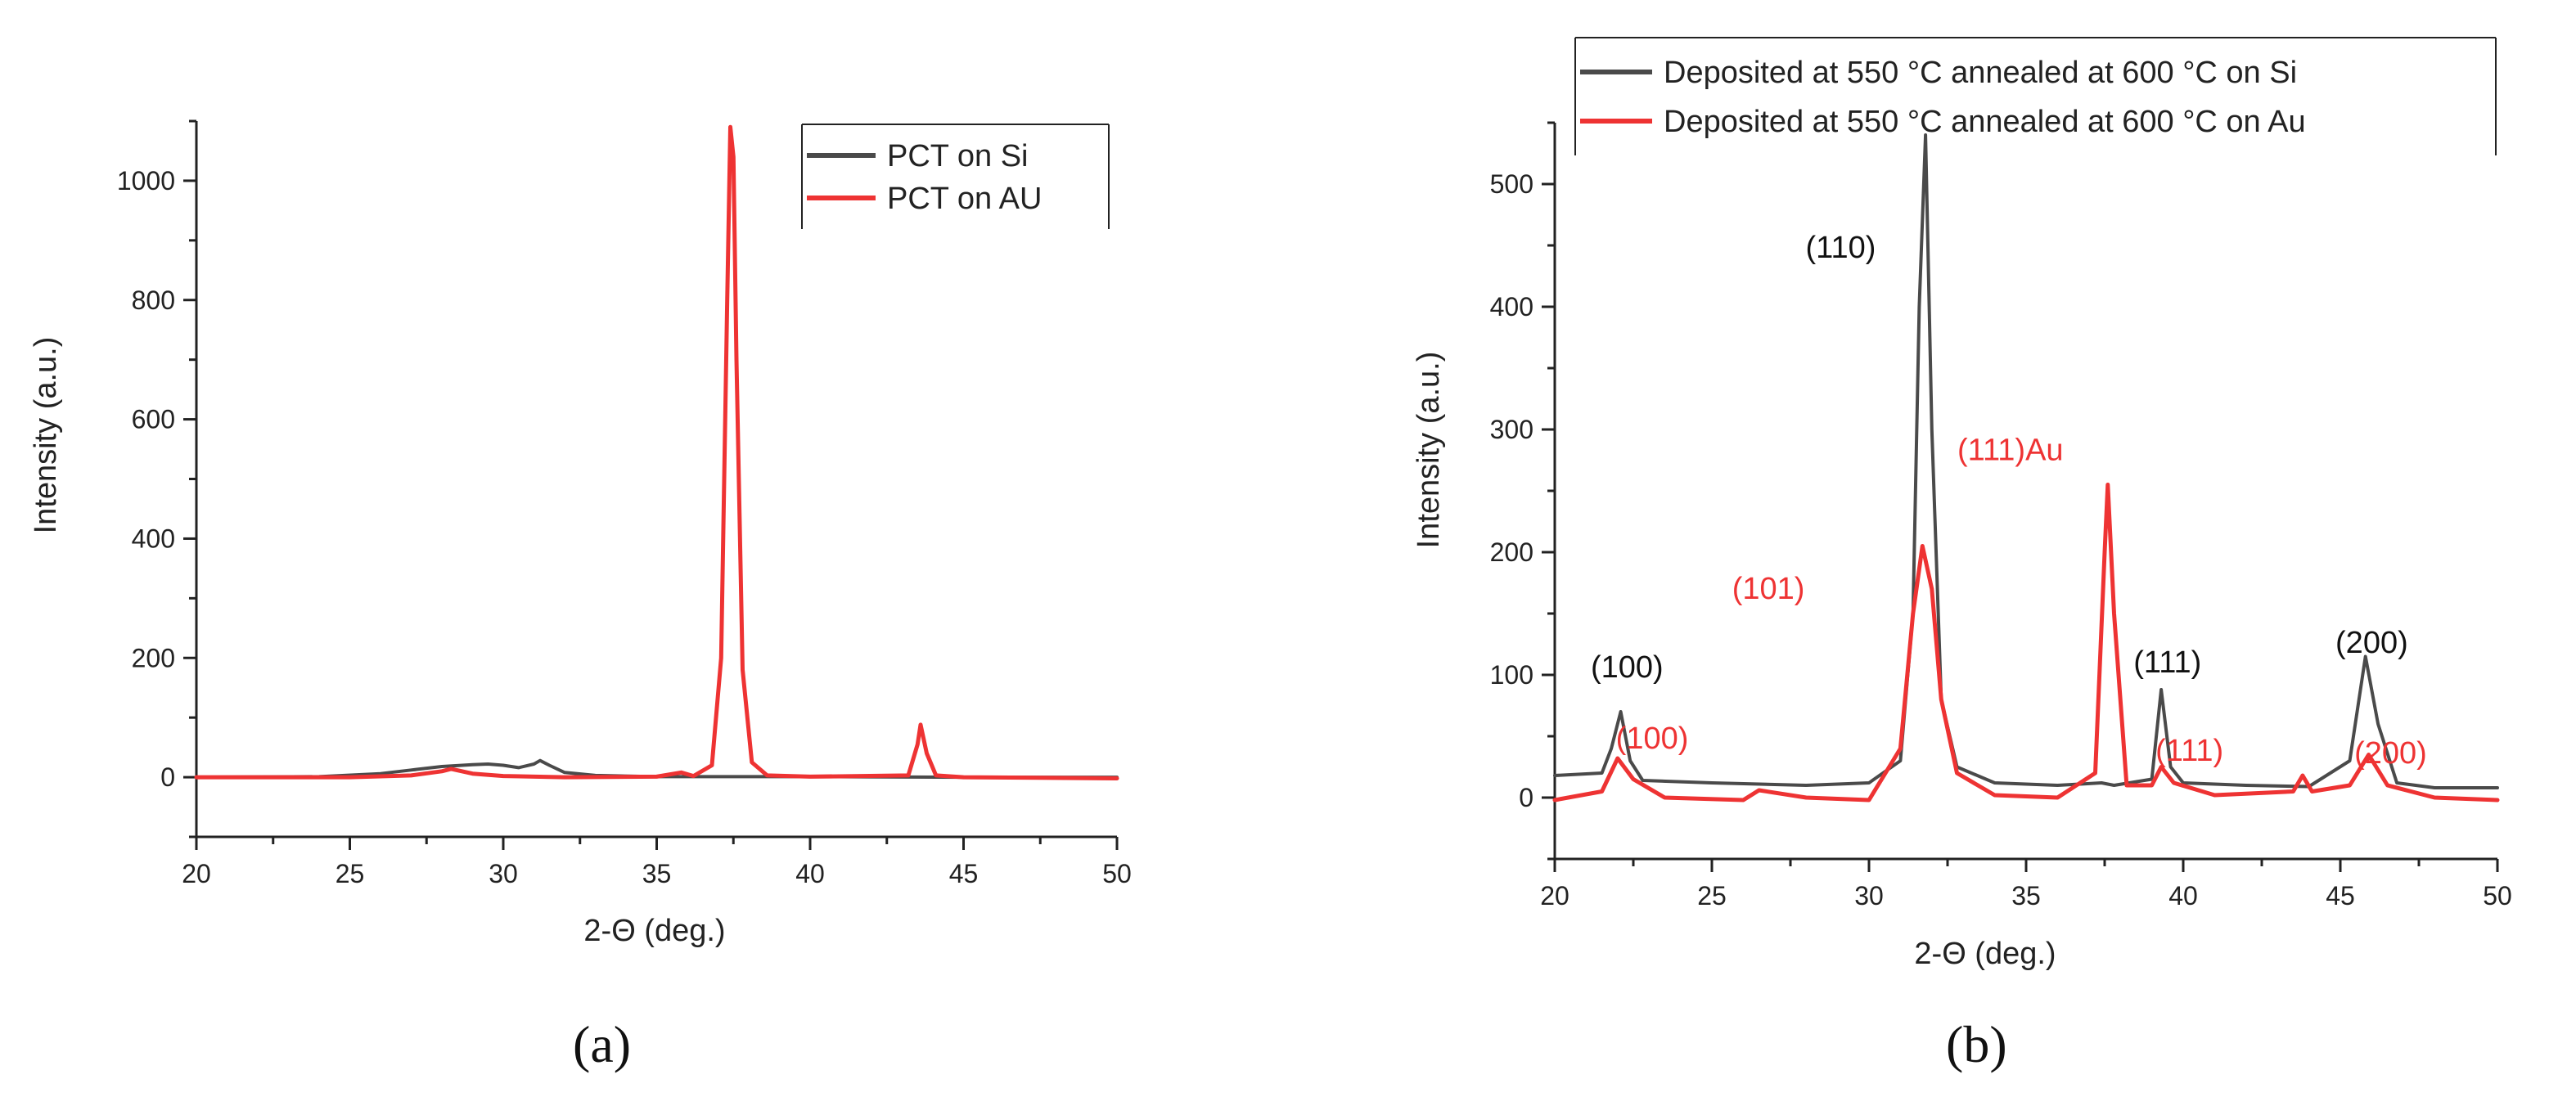 This screenshot has width=2576, height=1106. What do you see at coordinates (2026, 643) in the screenshot?
I see `chart-b-series-2-line` at bounding box center [2026, 643].